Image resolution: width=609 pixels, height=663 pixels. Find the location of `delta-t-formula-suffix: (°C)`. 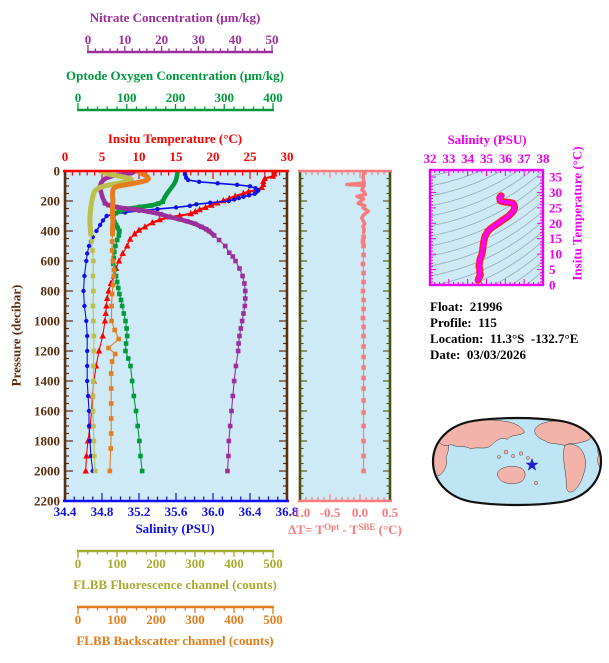

delta-t-formula-suffix: (°C) is located at coordinates (388, 529).